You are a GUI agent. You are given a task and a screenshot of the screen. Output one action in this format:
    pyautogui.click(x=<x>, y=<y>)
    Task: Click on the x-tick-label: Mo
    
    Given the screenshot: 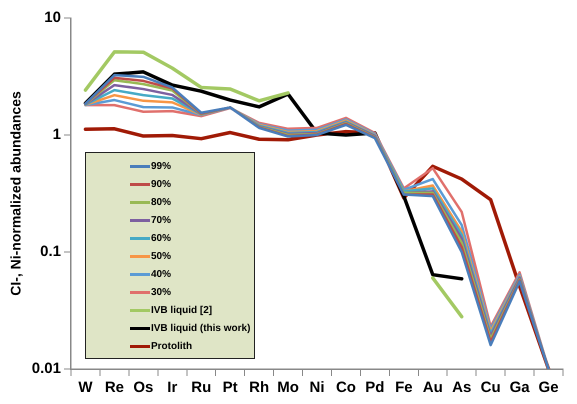 What is the action you would take?
    pyautogui.click(x=288, y=387)
    